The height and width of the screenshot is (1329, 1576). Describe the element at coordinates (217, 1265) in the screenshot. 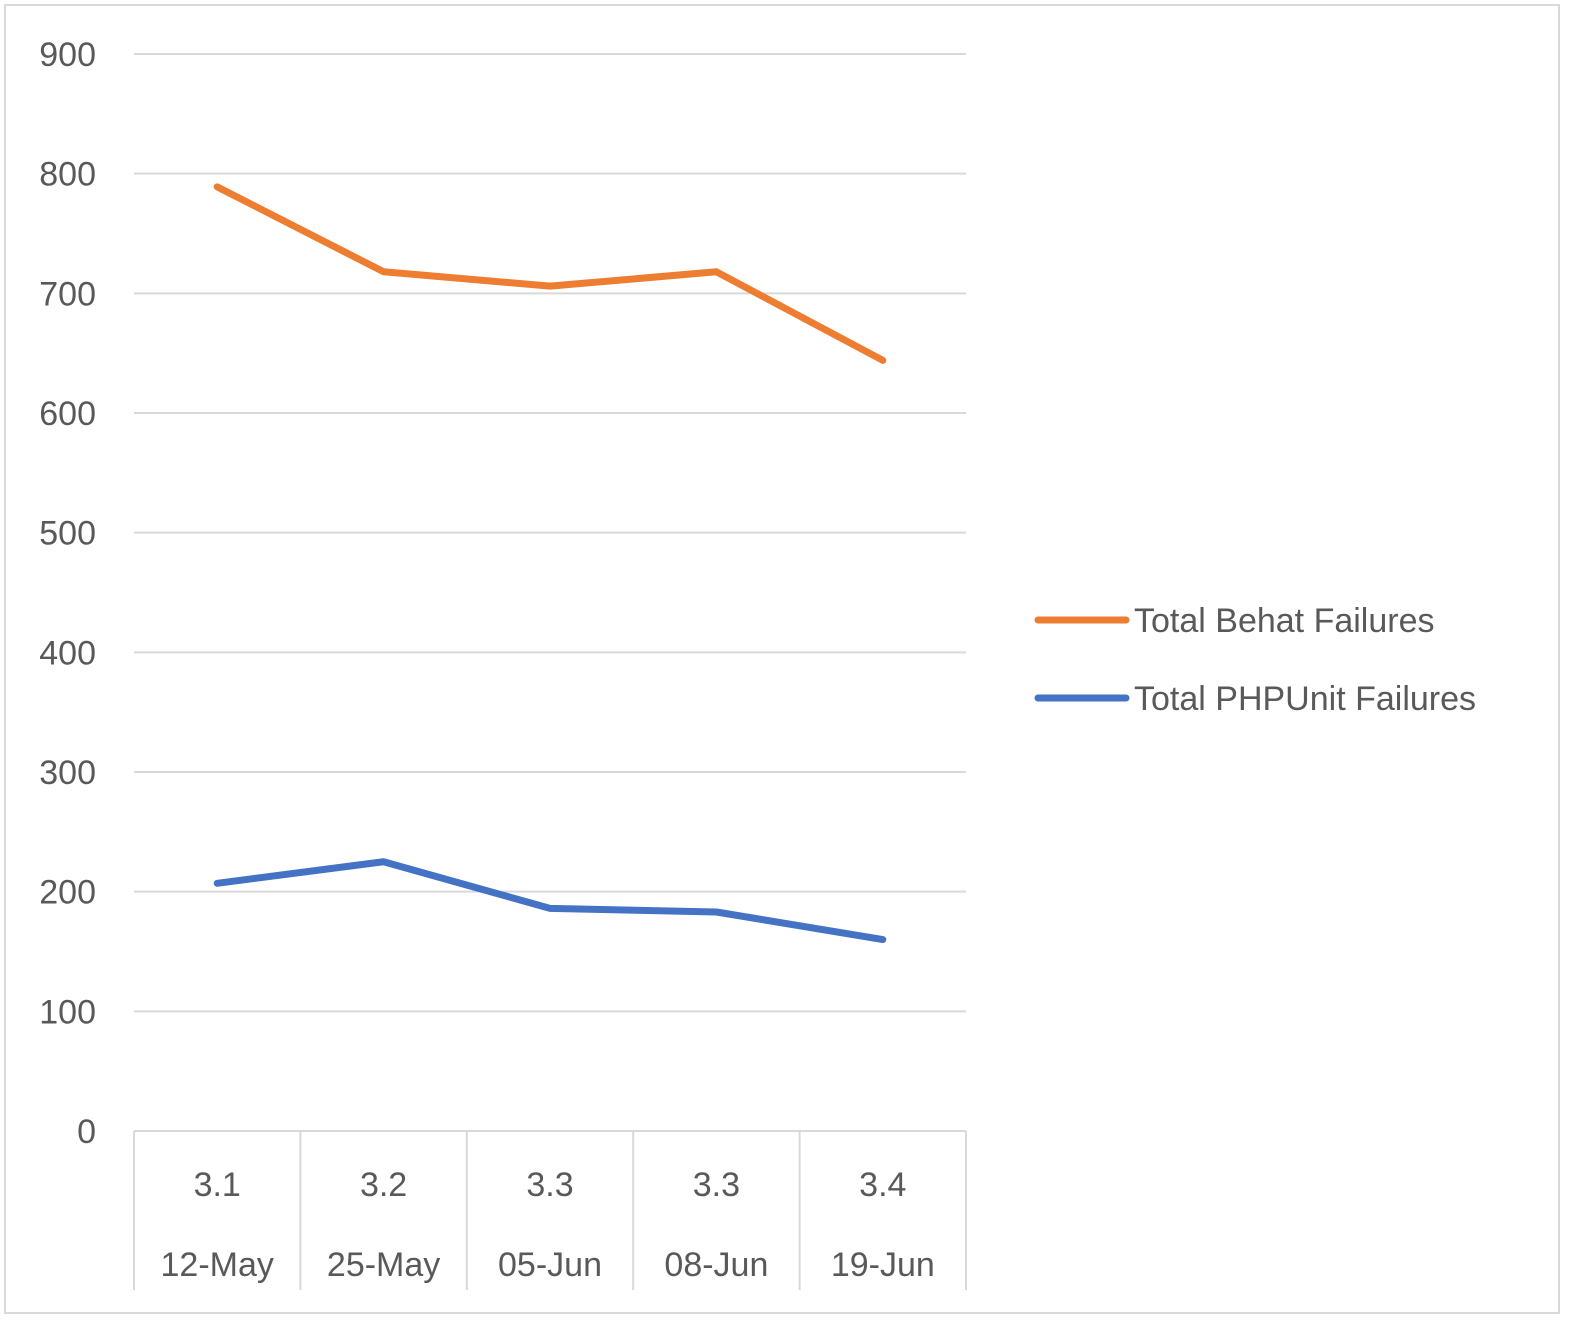

I see `x-tick-label-date: 12-May` at that location.